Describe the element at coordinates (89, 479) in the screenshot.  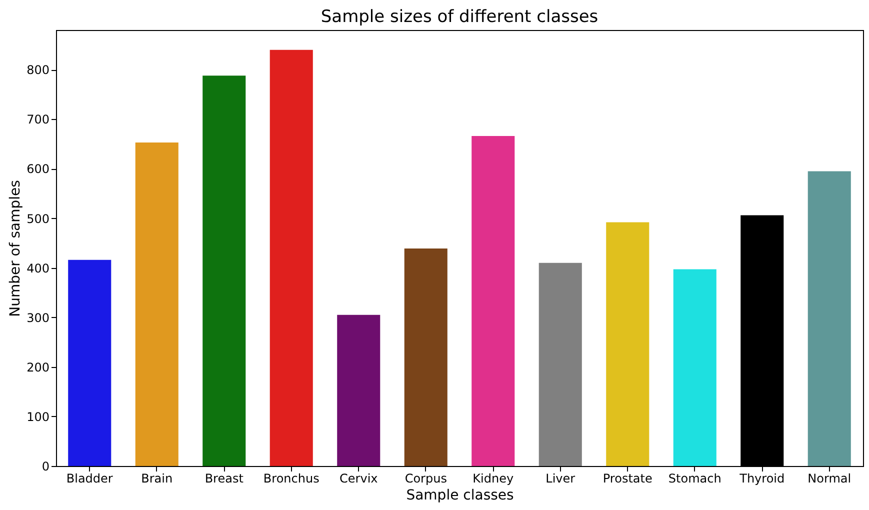
I see `x-tick-label: Bladder` at that location.